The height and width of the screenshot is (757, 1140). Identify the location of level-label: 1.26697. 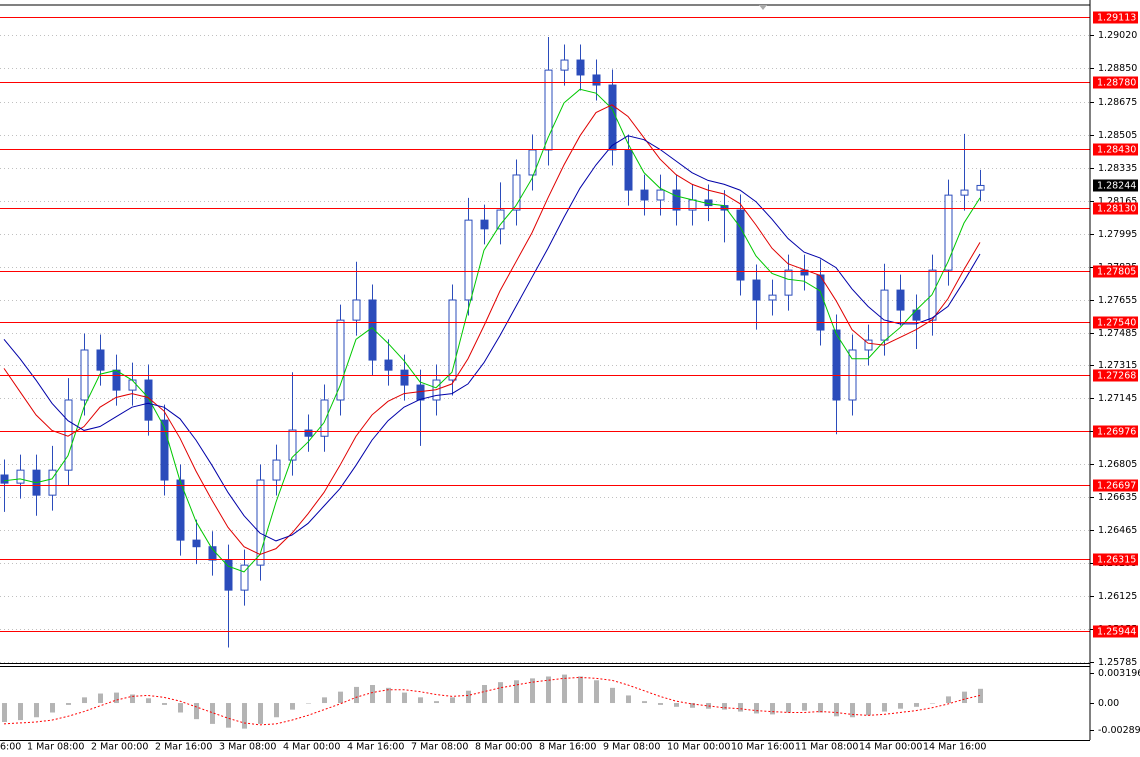
(1116, 486).